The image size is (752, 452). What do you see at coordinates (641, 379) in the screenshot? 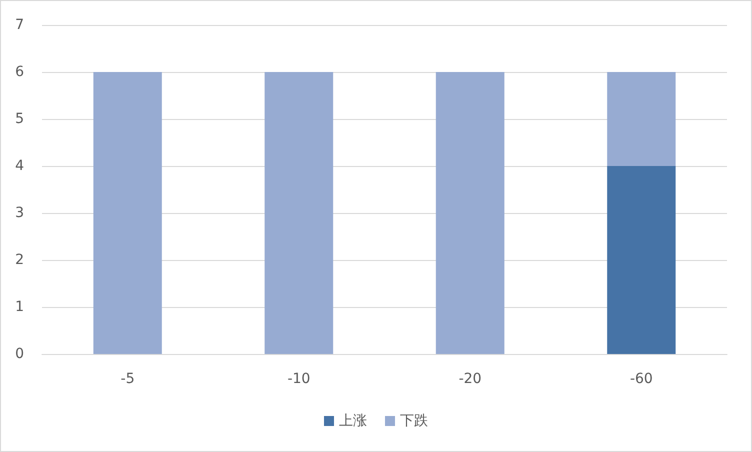
I see `x-tick-label: -60` at bounding box center [641, 379].